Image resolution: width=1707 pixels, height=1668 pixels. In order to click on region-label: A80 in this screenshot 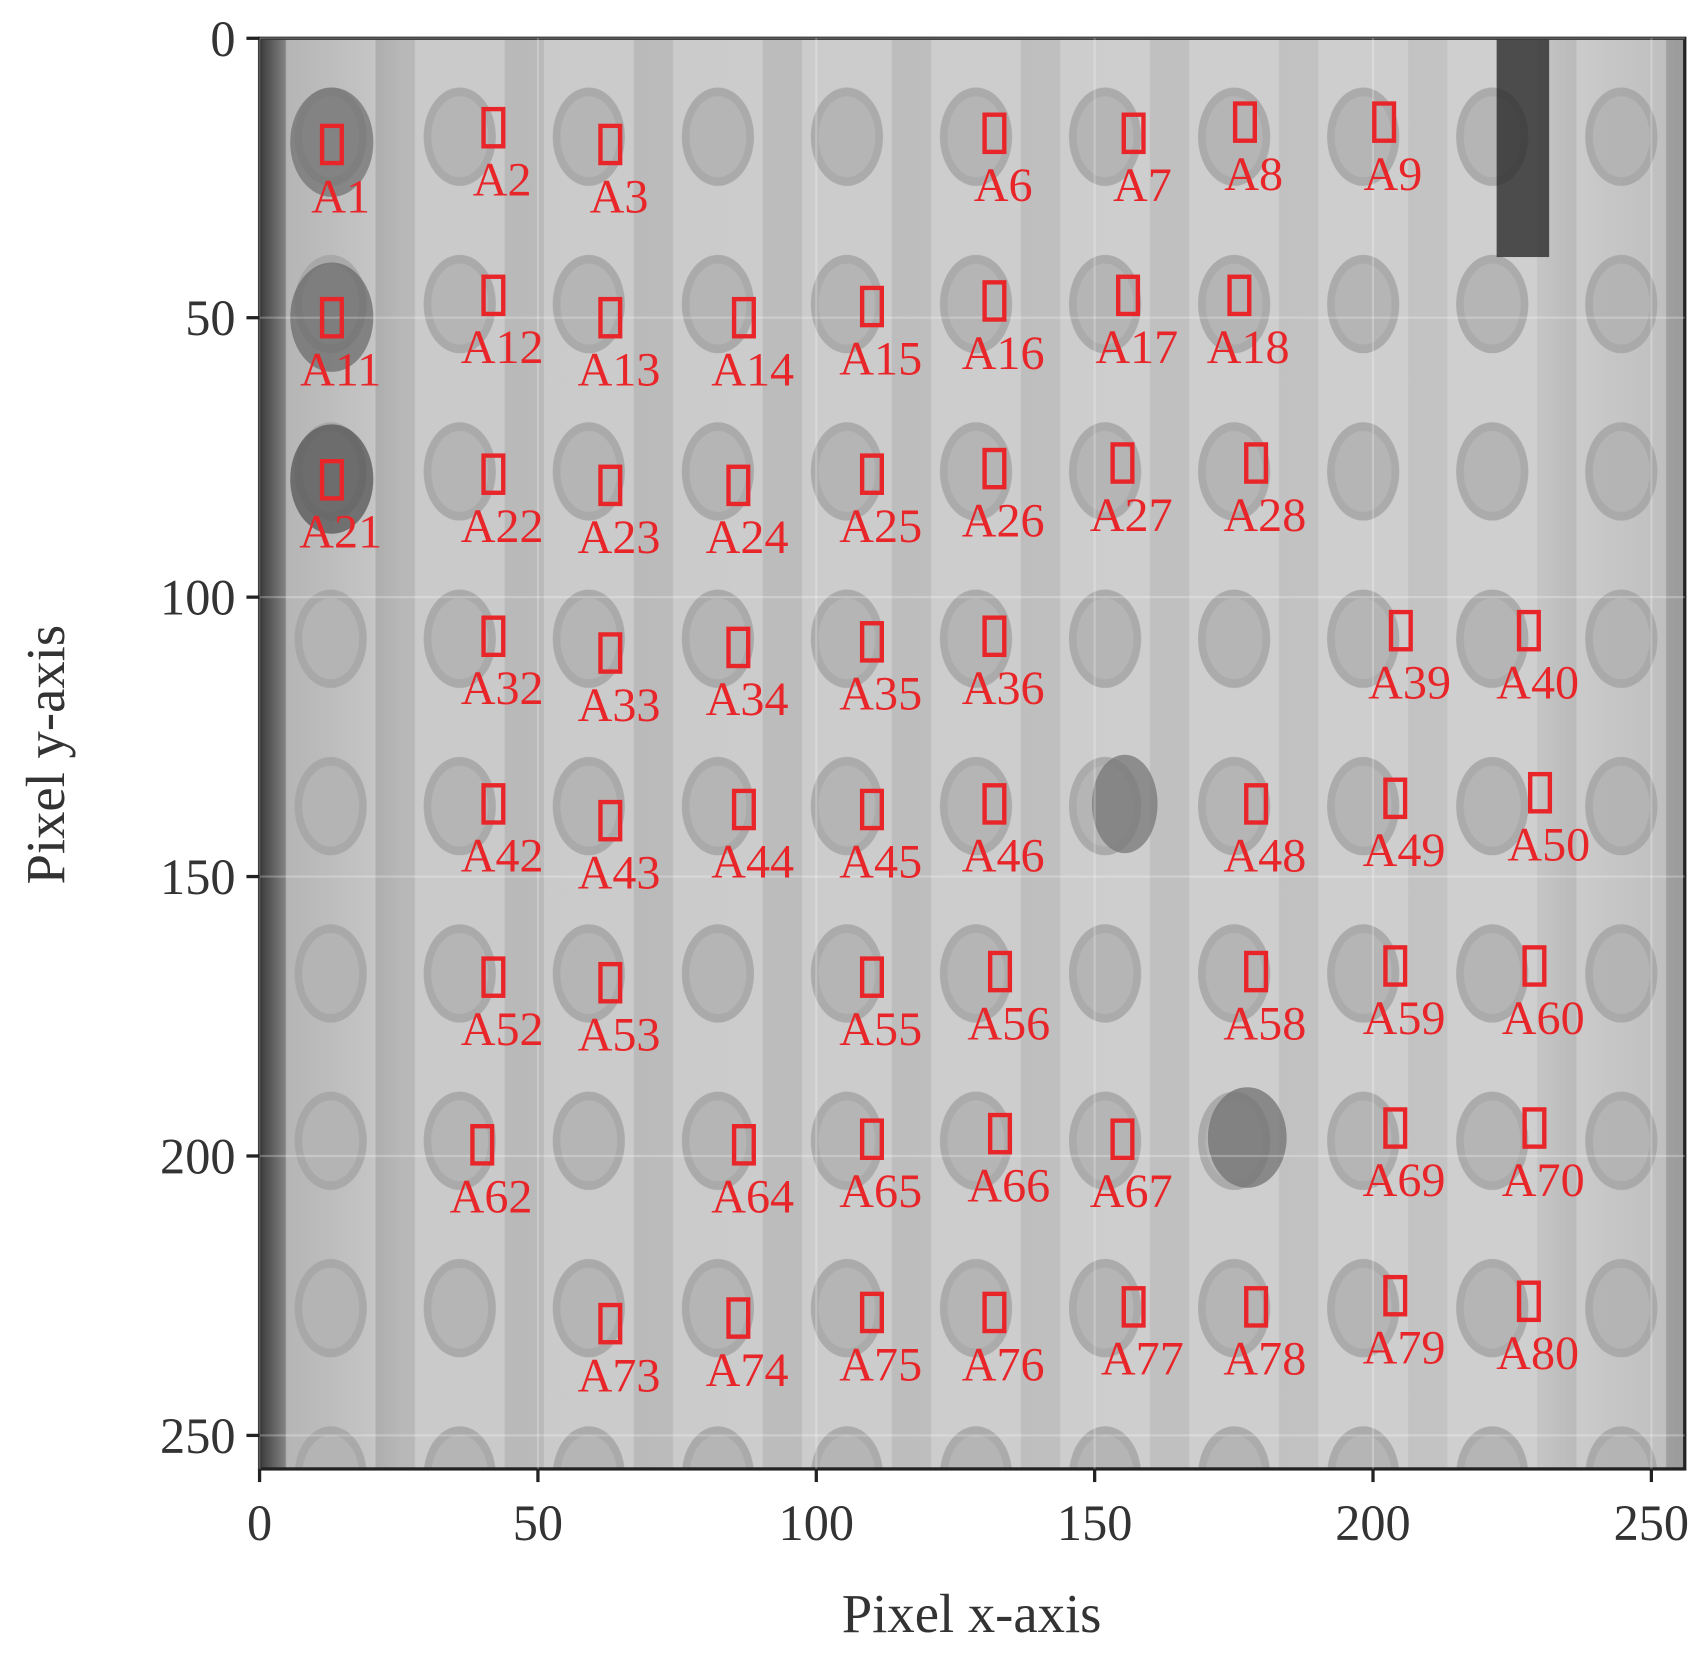, I will do `click(1537, 1353)`.